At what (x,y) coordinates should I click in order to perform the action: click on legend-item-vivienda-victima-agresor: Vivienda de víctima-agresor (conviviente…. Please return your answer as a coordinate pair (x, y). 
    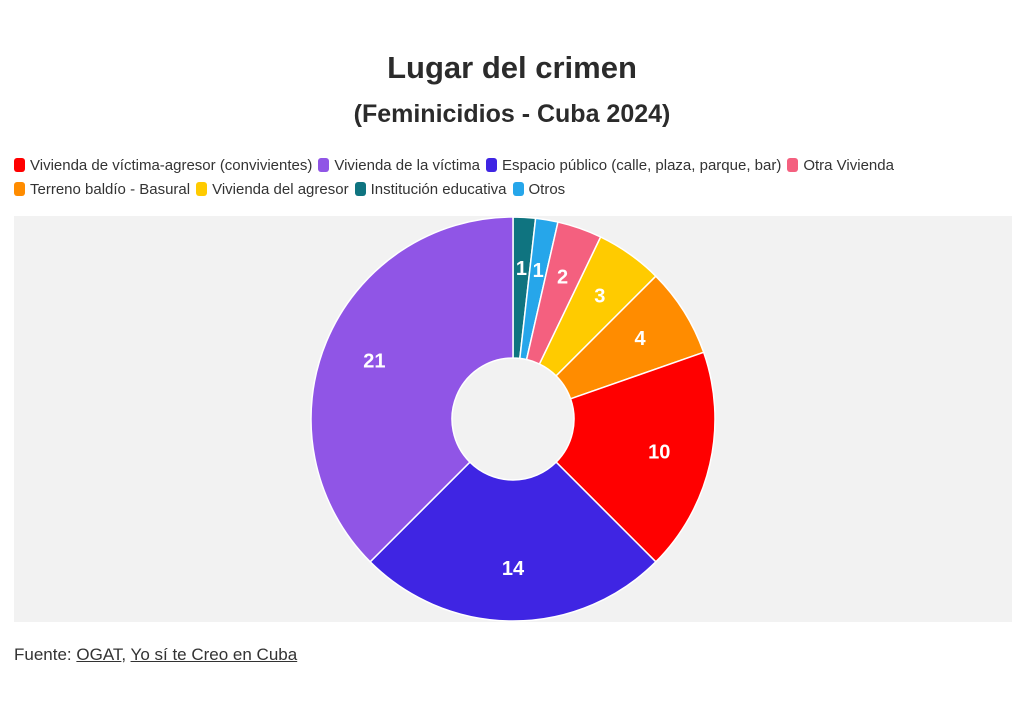
    Looking at the image, I should click on (163, 165).